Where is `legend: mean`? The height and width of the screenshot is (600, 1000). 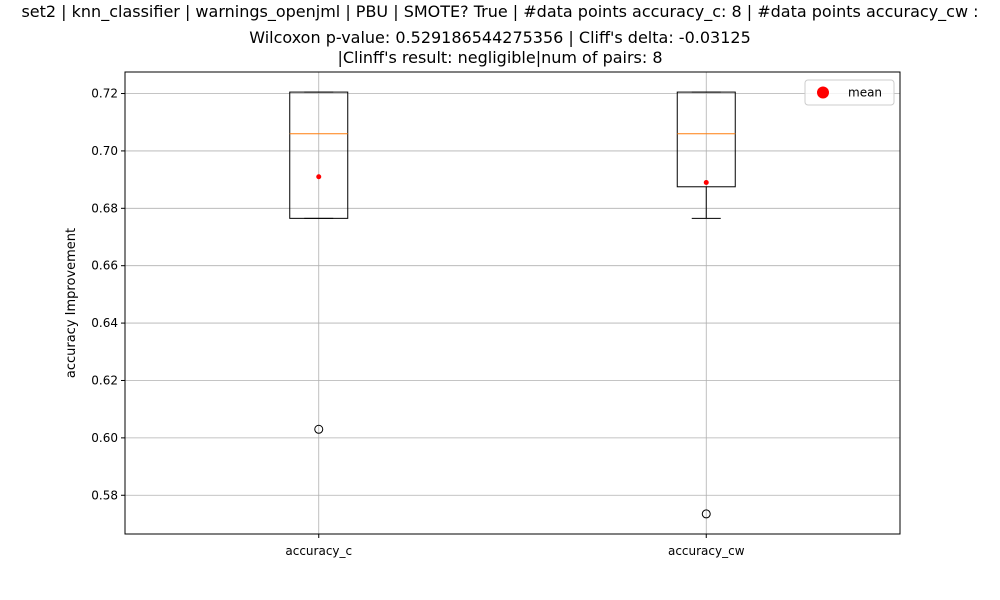 legend: mean is located at coordinates (849, 92).